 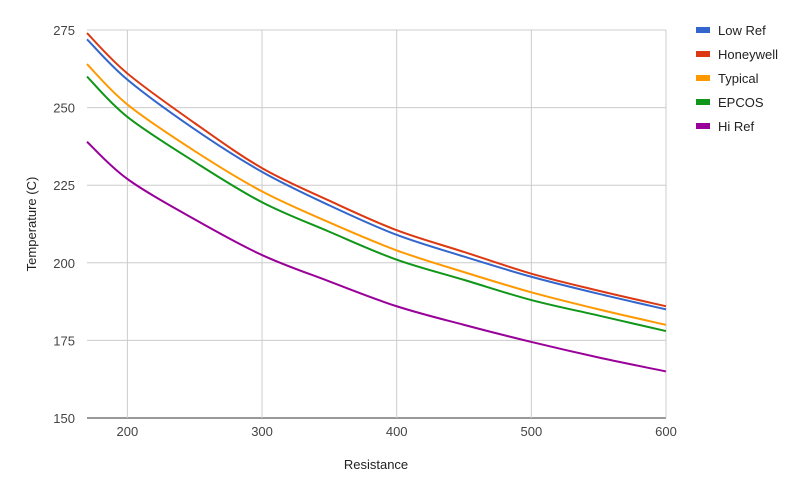 What do you see at coordinates (748, 54) in the screenshot?
I see `legend-label: Honeywell` at bounding box center [748, 54].